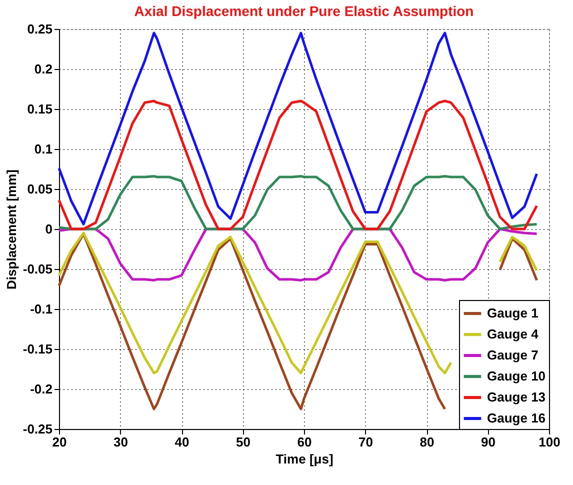 The width and height of the screenshot is (573, 485). I want to click on y-axis-title: Displacement [mm], so click(11, 230).